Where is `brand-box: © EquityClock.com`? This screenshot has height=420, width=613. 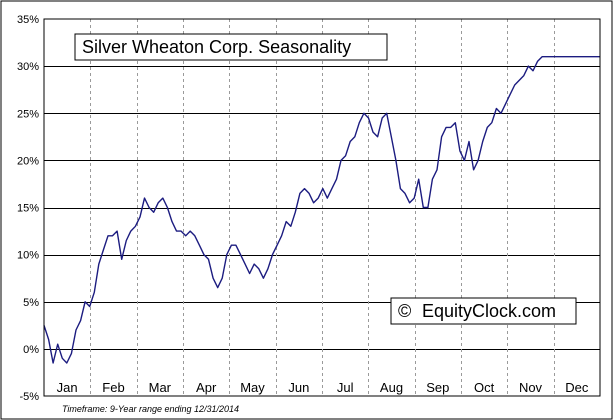 brand-box: © EquityClock.com is located at coordinates (483, 311).